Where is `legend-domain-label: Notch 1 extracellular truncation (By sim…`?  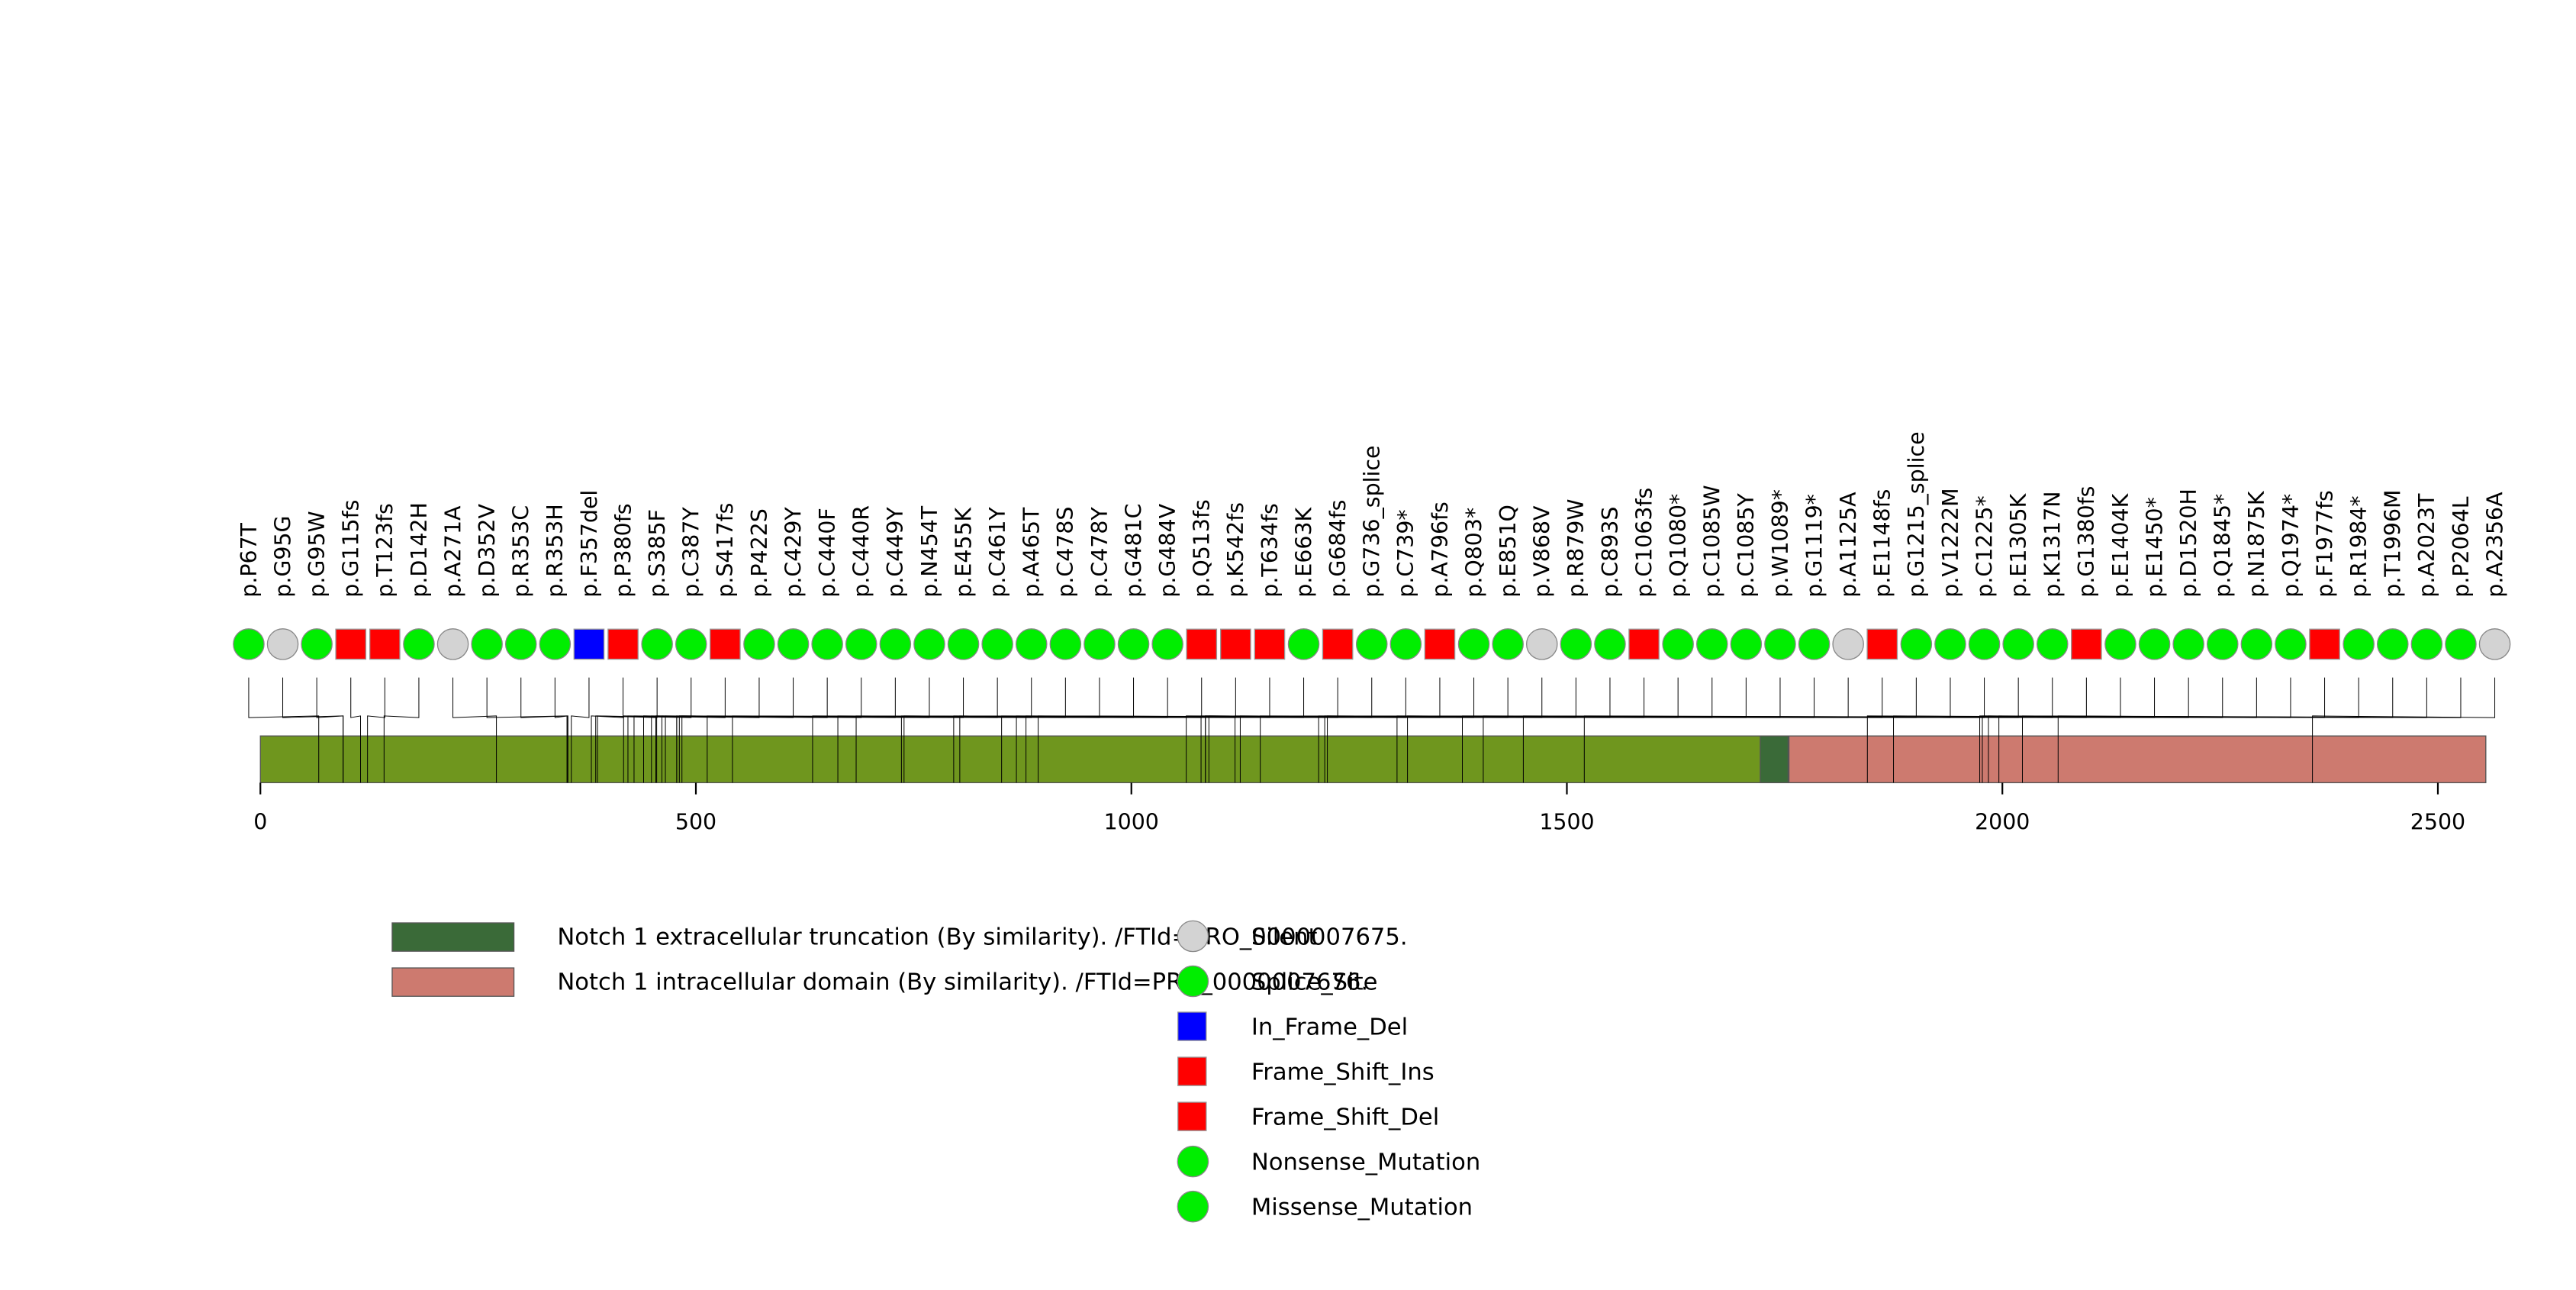 legend-domain-label: Notch 1 extracellular truncation (By sim… is located at coordinates (982, 937).